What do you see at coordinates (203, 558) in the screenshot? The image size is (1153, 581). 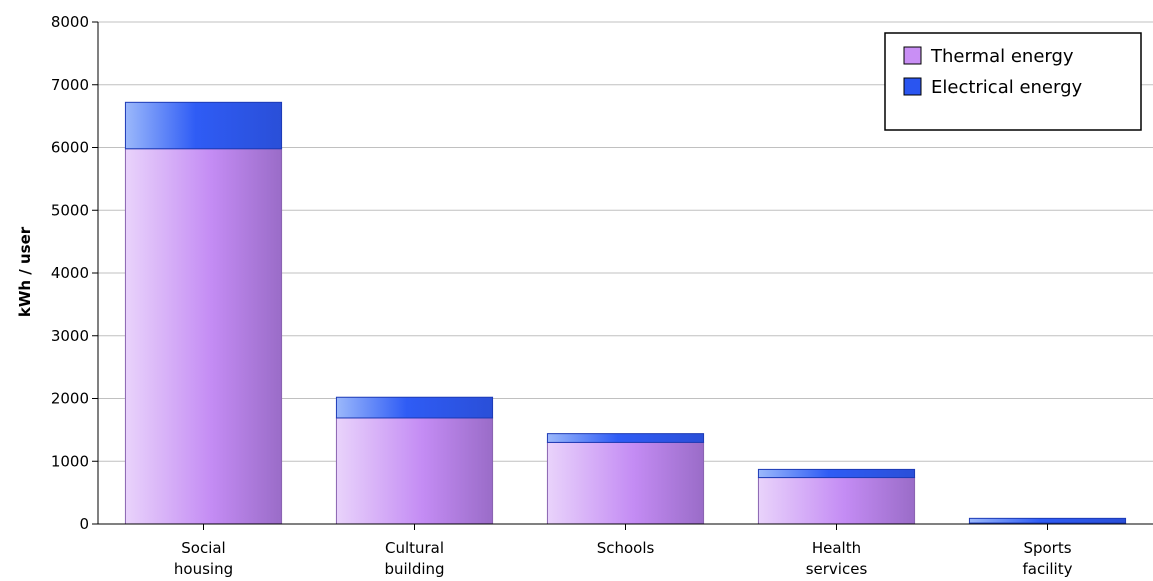 I see `x-tick-label: Social housing` at bounding box center [203, 558].